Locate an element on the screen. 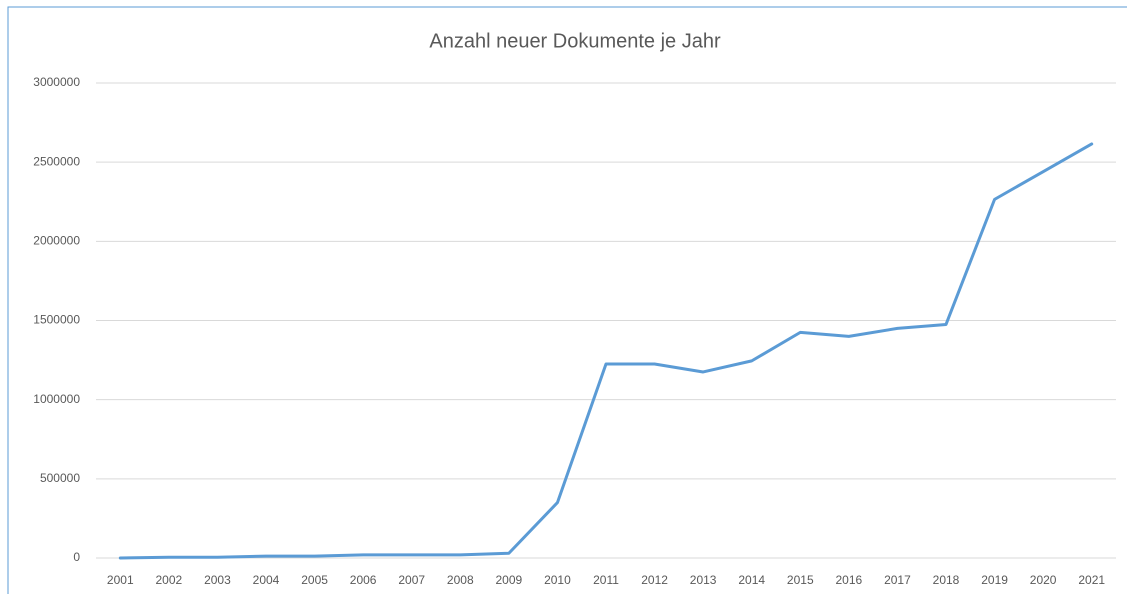  x-tick-label: 2014 is located at coordinates (751, 580).